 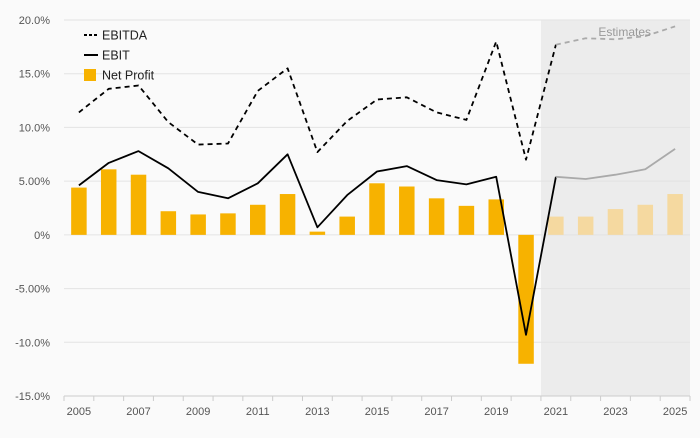 What do you see at coordinates (32, 290) in the screenshot?
I see `y-tick-label: -5.00%` at bounding box center [32, 290].